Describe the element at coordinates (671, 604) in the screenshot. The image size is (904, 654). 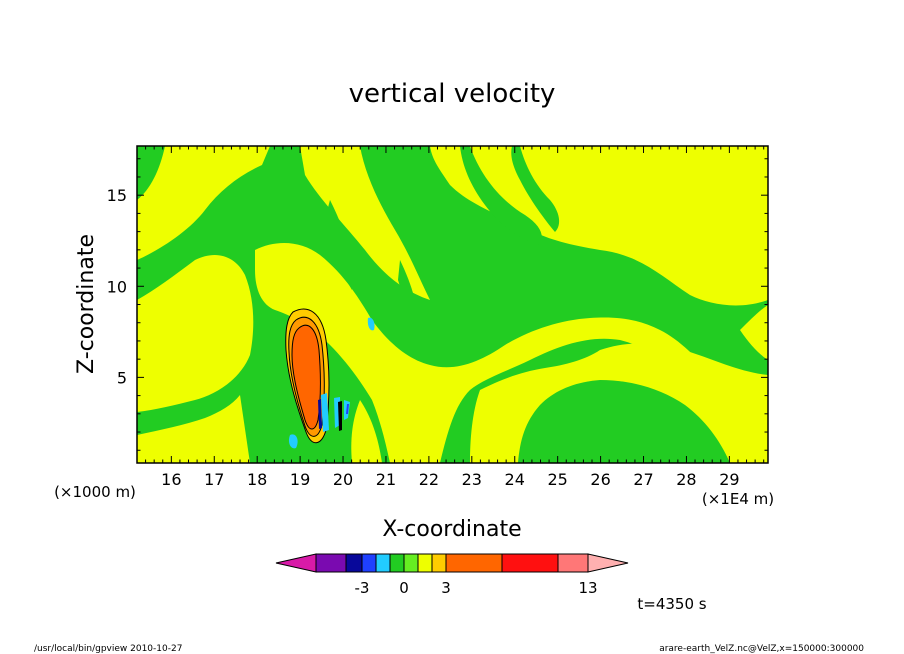
I see `time-annotation: t=4350 s` at that location.